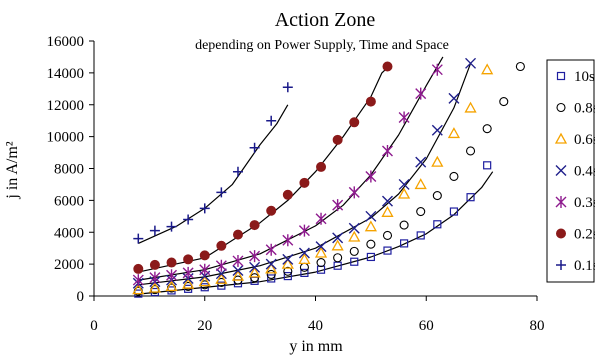 This screenshot has width=595, height=358. I want to click on fit-curve, so click(213, 174).